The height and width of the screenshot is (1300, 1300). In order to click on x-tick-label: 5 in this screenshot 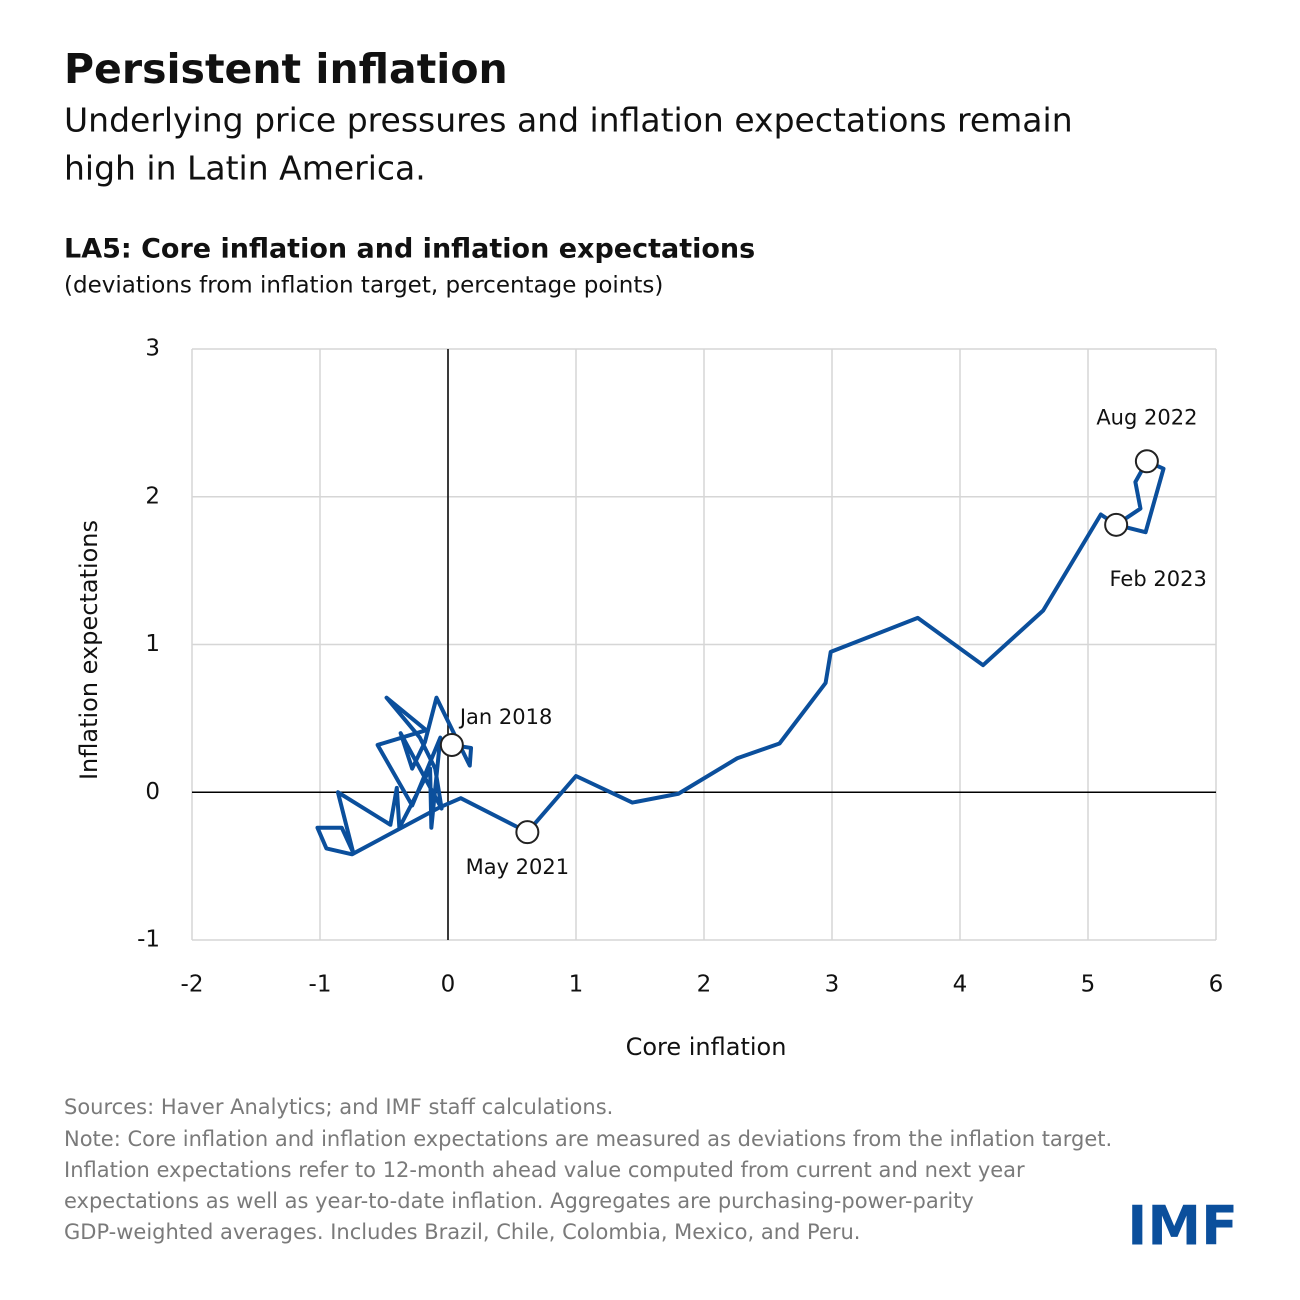, I will do `click(1088, 985)`.